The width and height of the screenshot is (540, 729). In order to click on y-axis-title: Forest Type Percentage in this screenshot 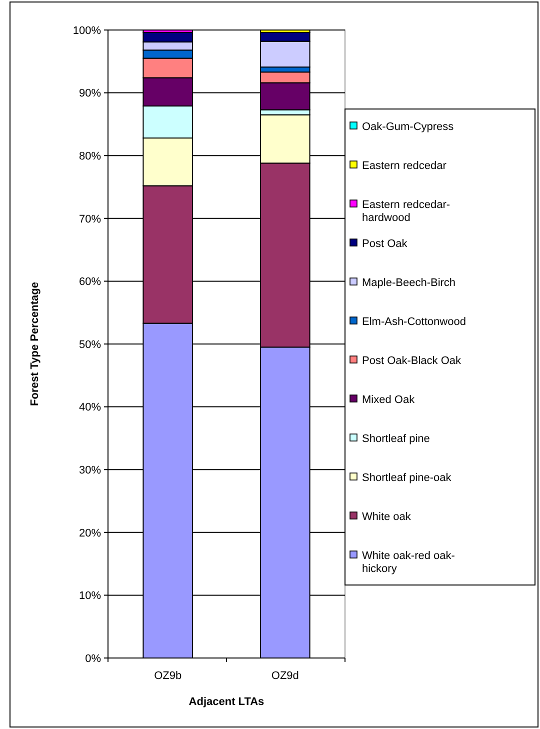, I will do `click(35, 344)`.